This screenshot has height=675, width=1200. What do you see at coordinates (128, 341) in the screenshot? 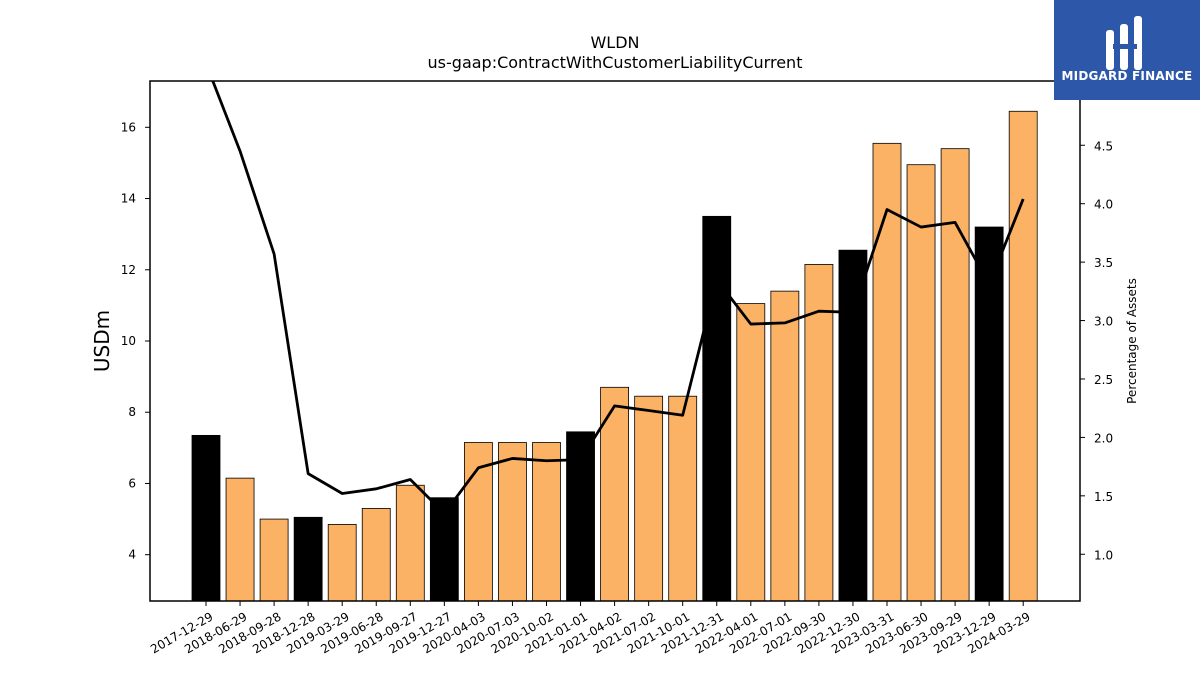
I see `left-tick-label: 10` at bounding box center [128, 341].